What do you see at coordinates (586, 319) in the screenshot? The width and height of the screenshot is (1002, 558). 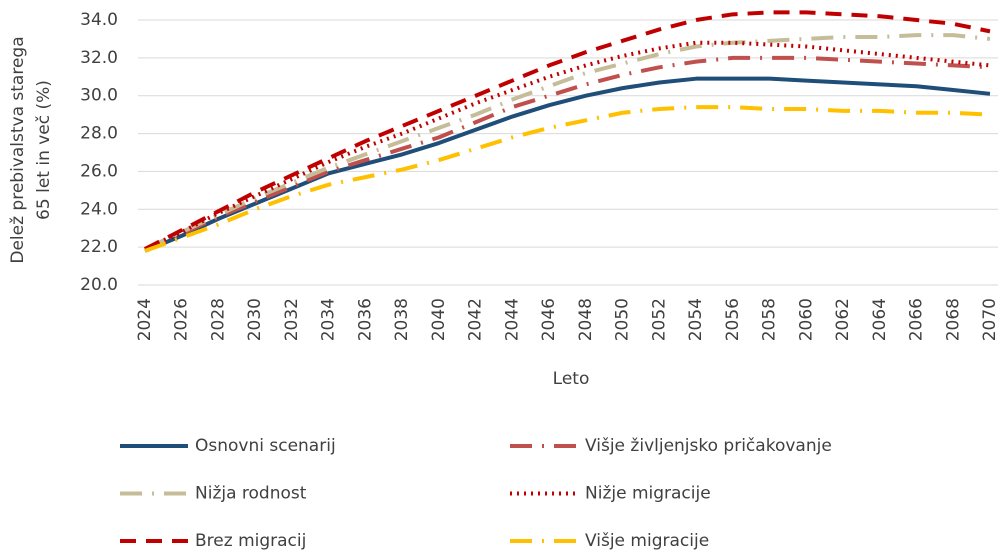 I see `x-tick-label: 2048` at bounding box center [586, 319].